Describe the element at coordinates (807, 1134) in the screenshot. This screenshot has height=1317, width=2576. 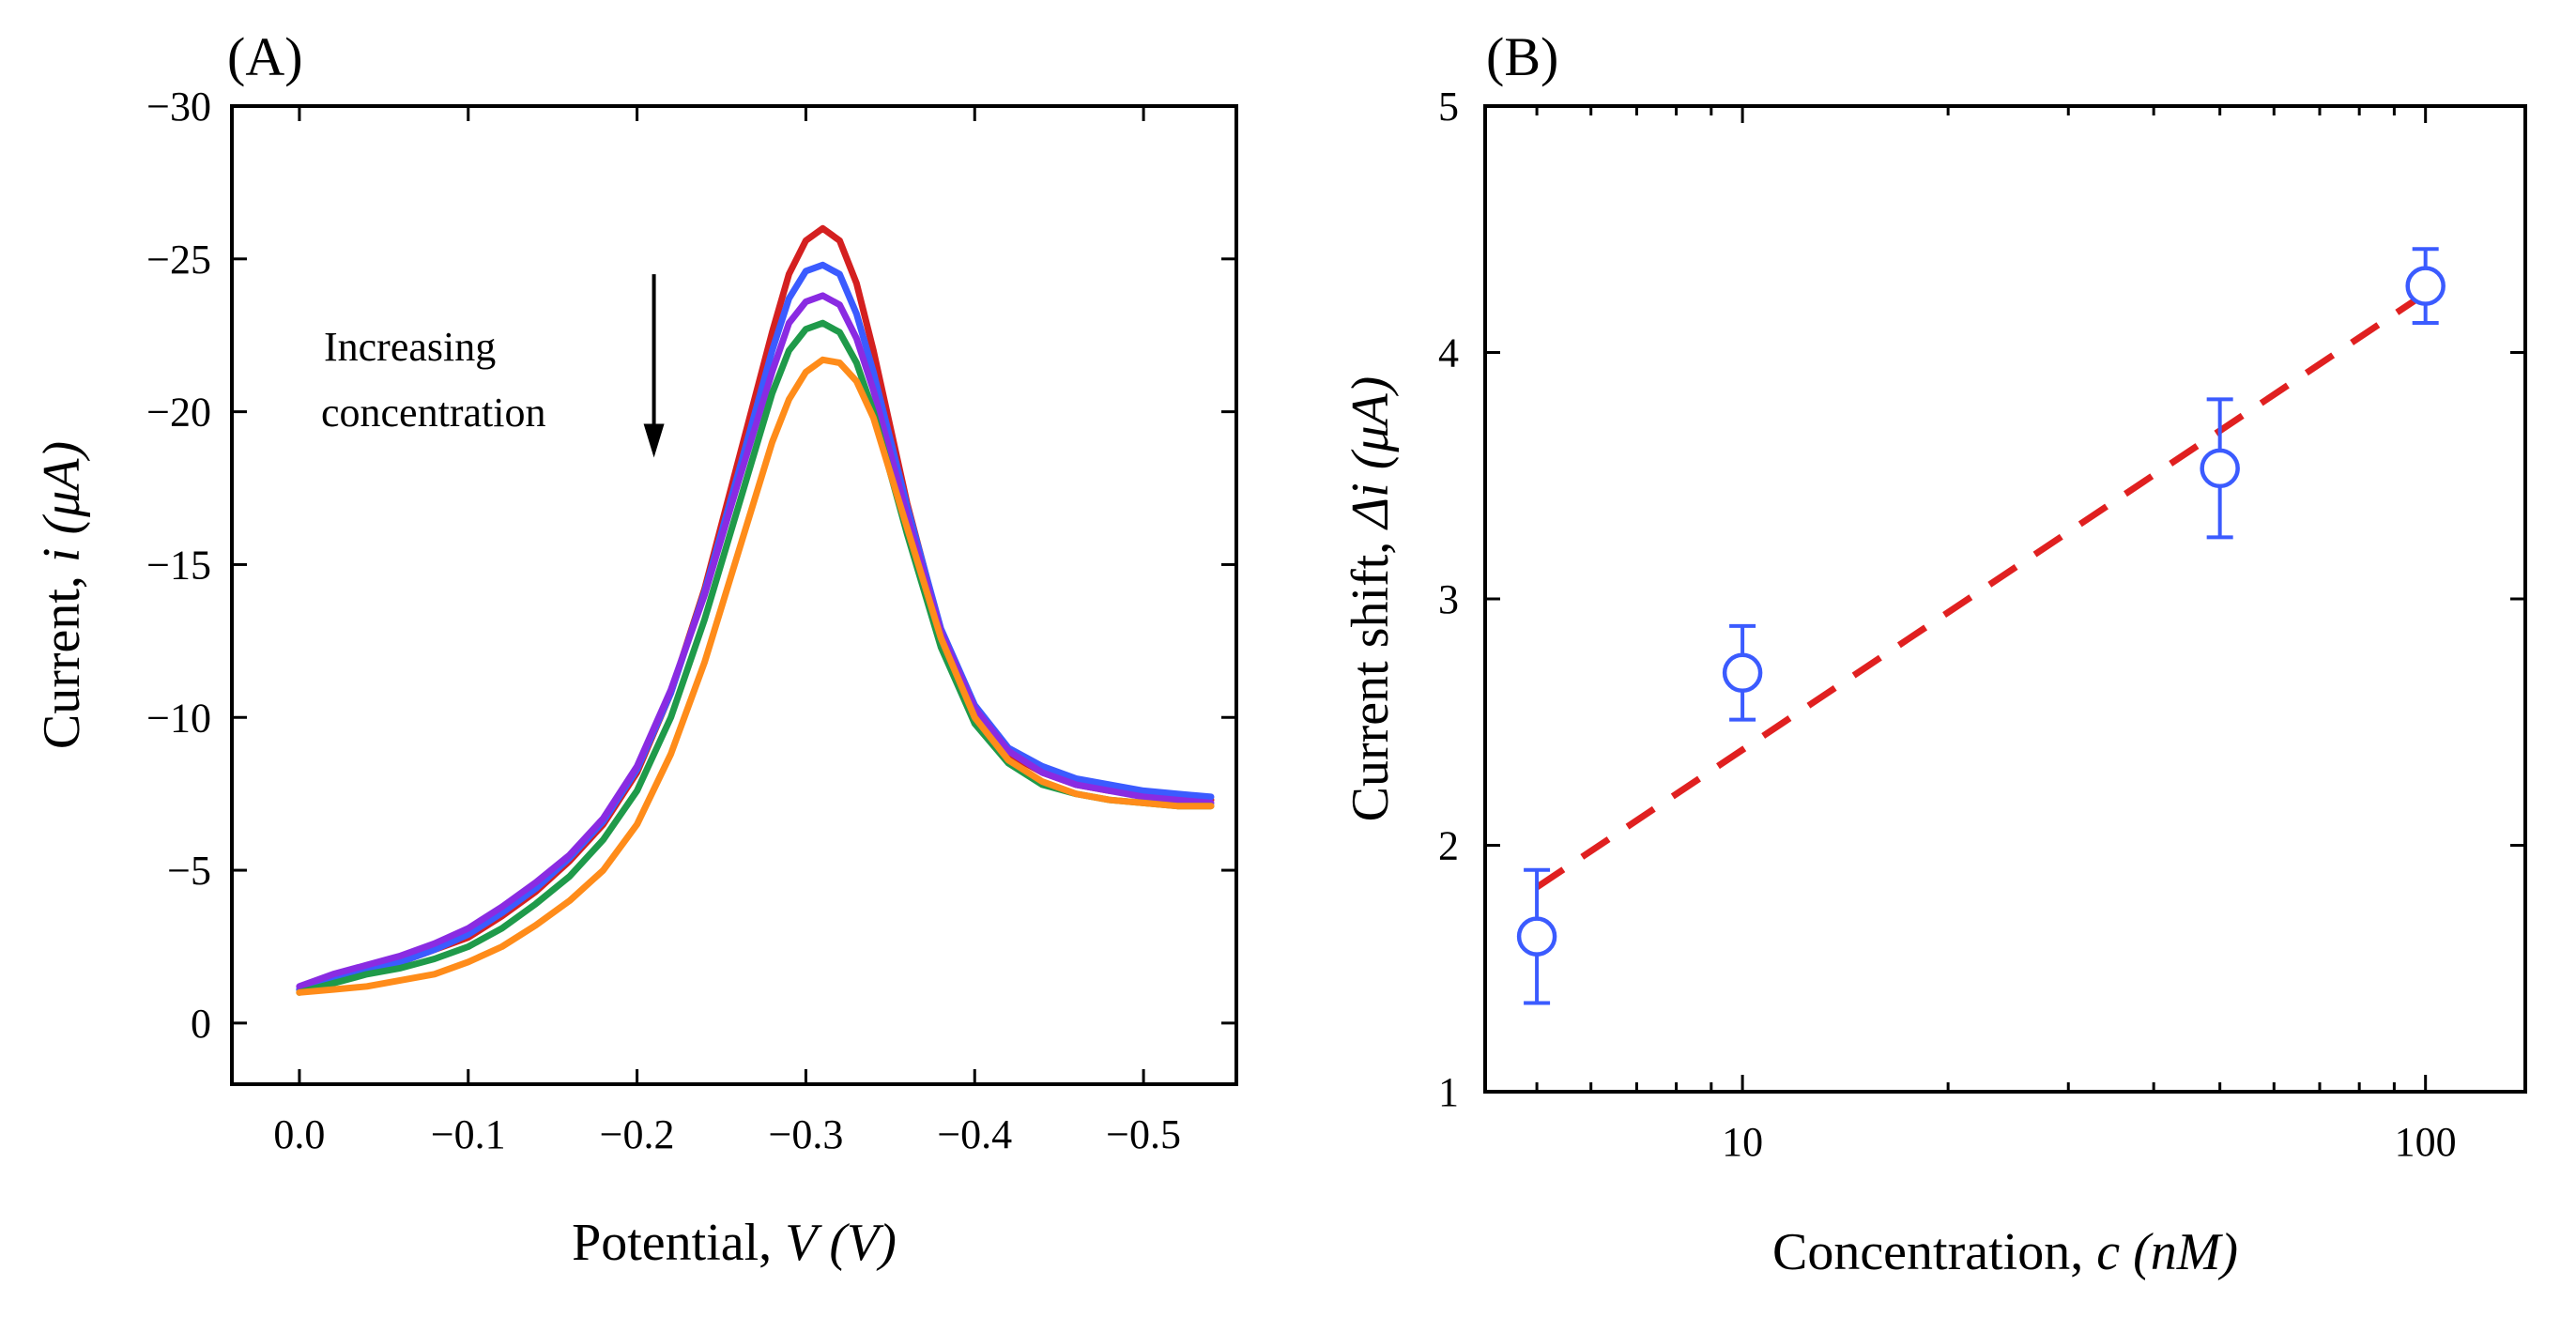
I see `panel-a-x-tick-label: −0.3` at that location.